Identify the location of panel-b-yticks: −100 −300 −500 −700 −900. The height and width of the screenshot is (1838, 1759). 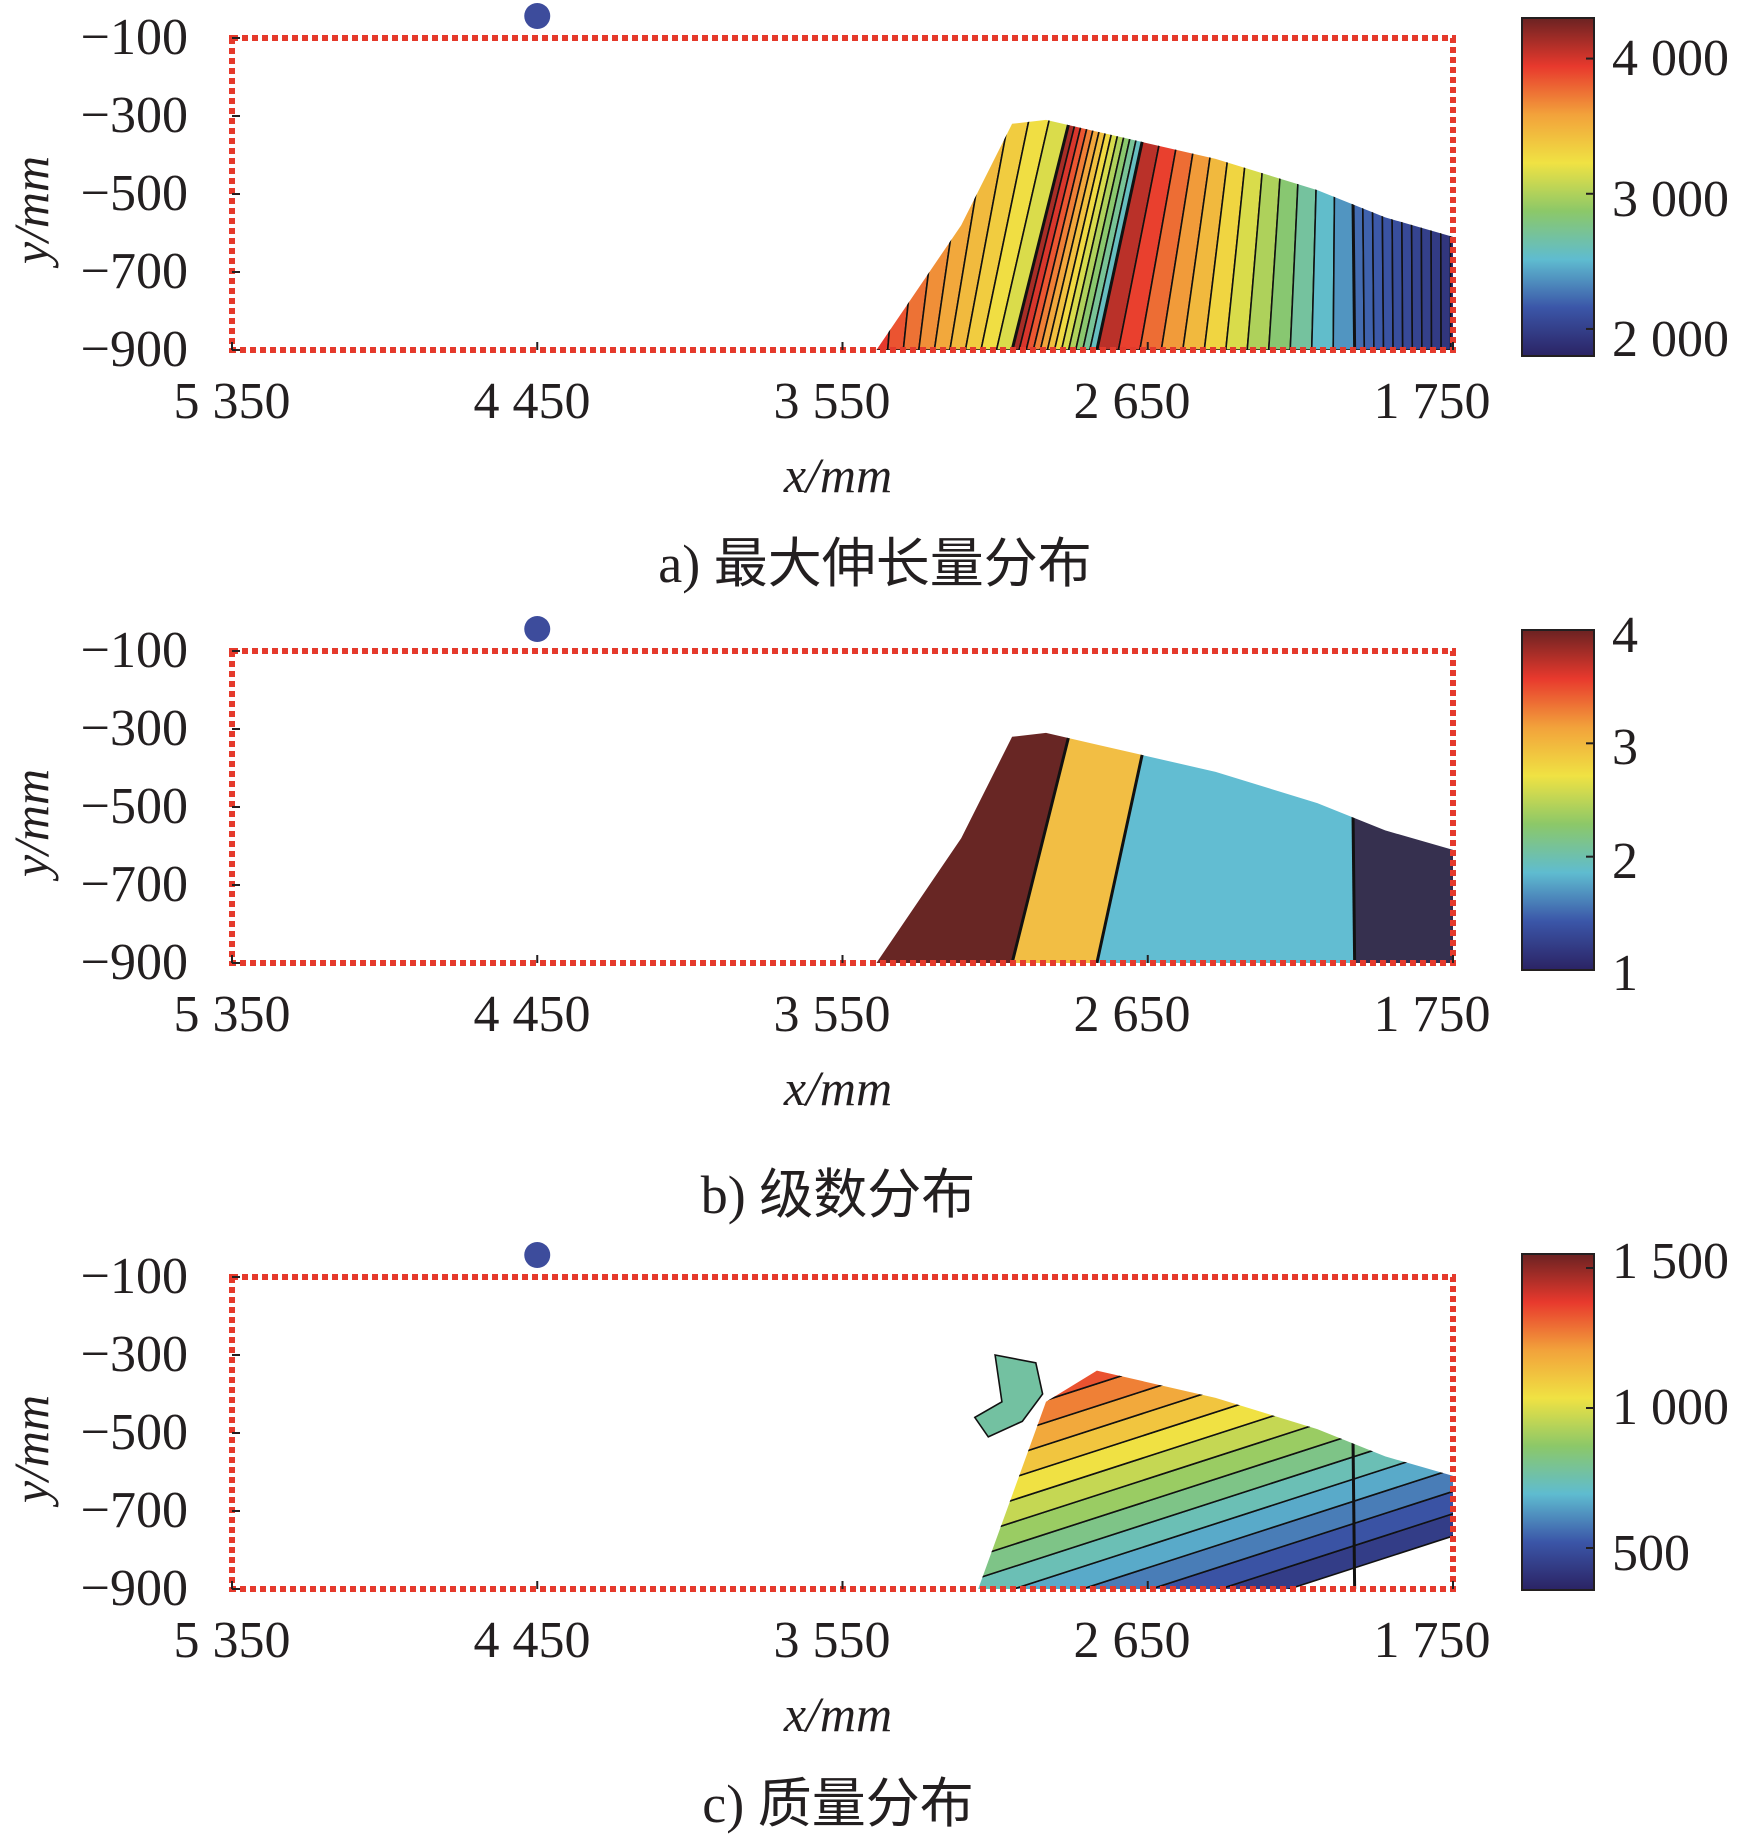
(134, 806).